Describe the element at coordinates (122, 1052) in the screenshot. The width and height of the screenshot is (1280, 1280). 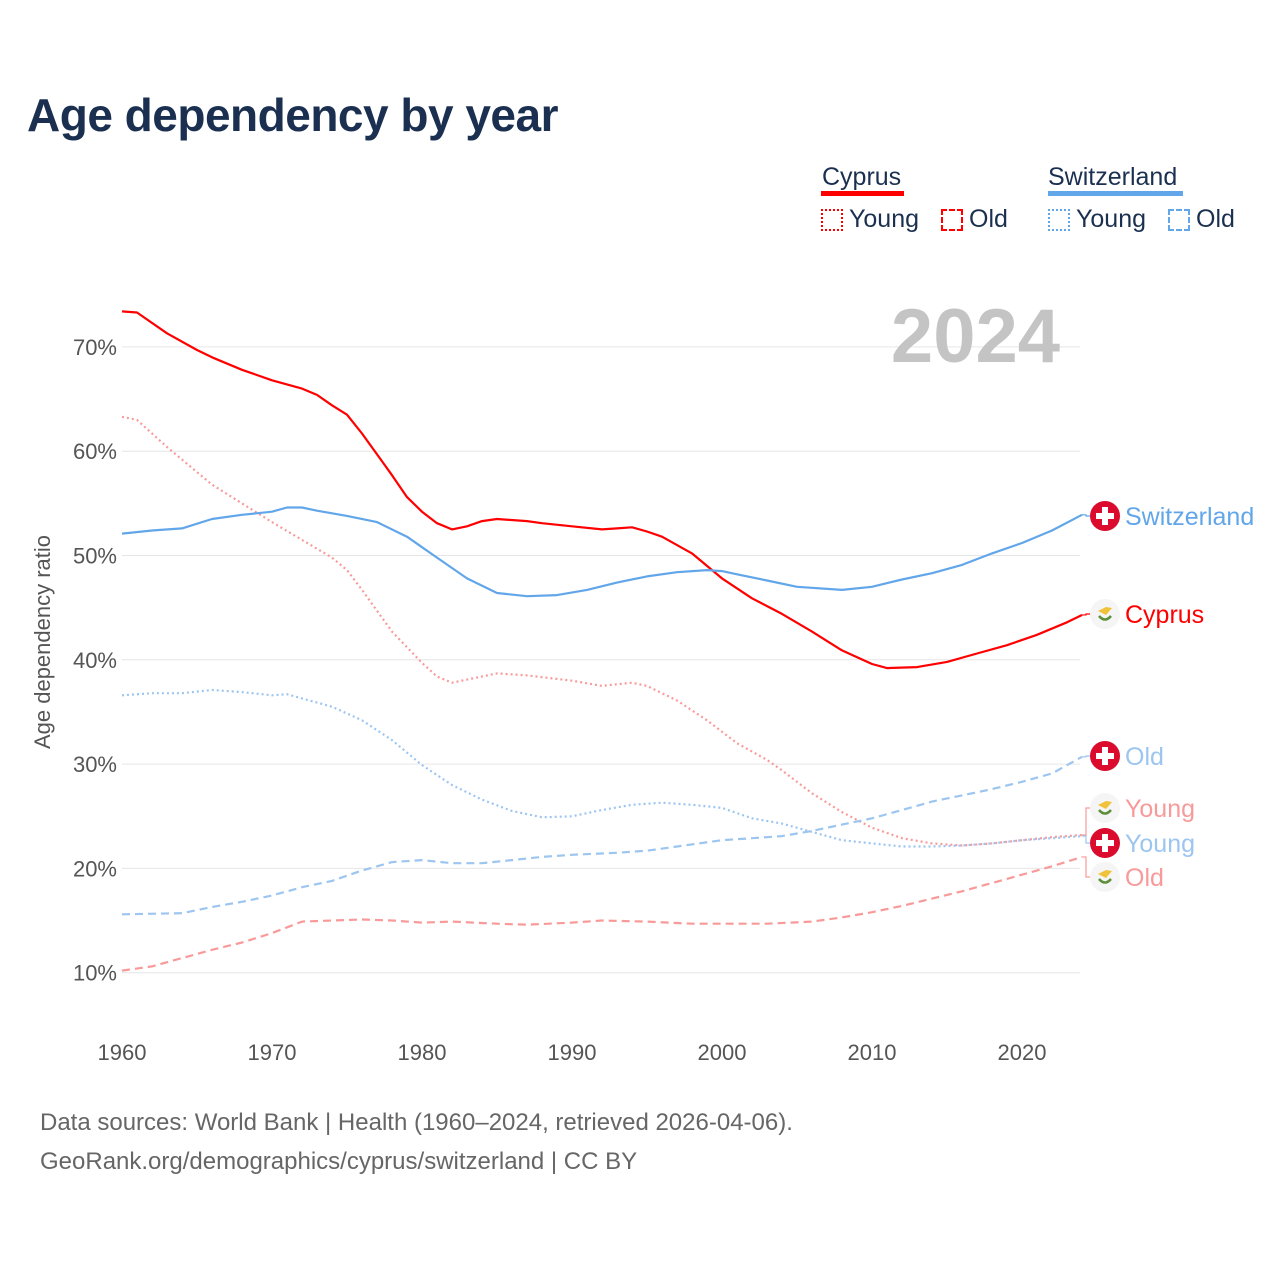
I see `x-tick-label: 1960` at that location.